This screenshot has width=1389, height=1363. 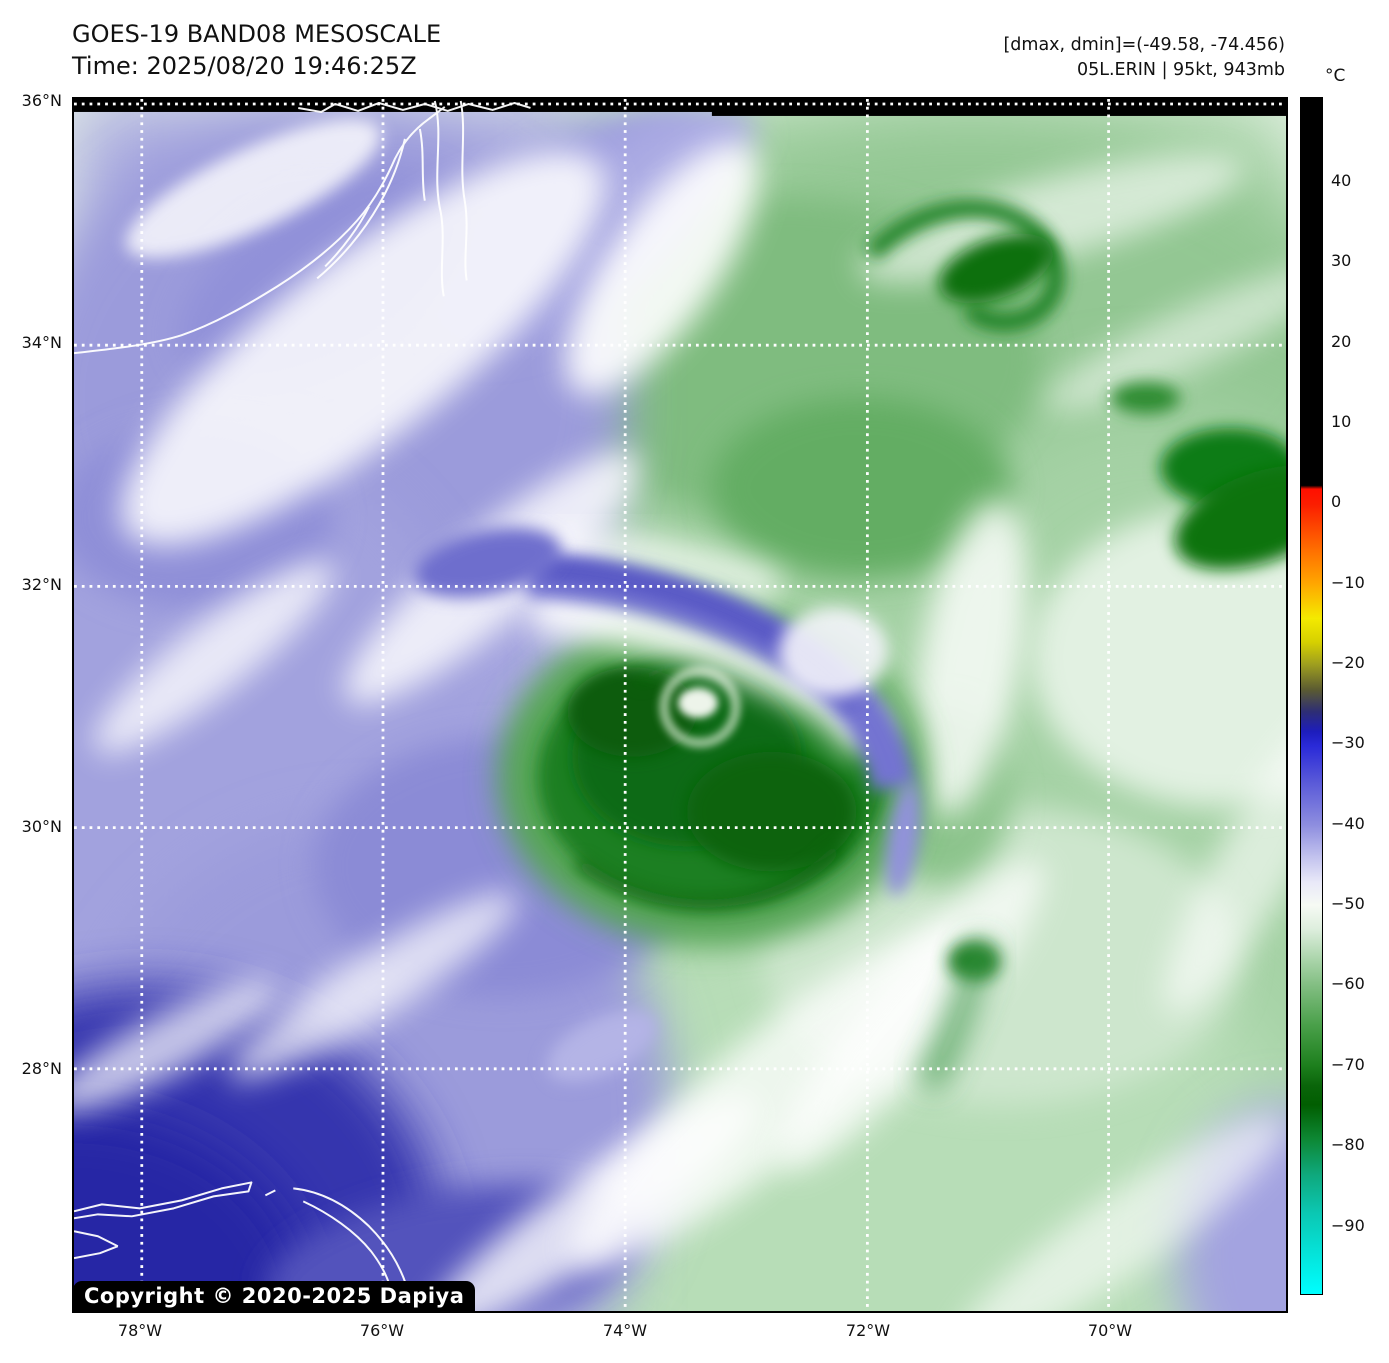 What do you see at coordinates (680, 107) in the screenshot?
I see `no-data-band` at bounding box center [680, 107].